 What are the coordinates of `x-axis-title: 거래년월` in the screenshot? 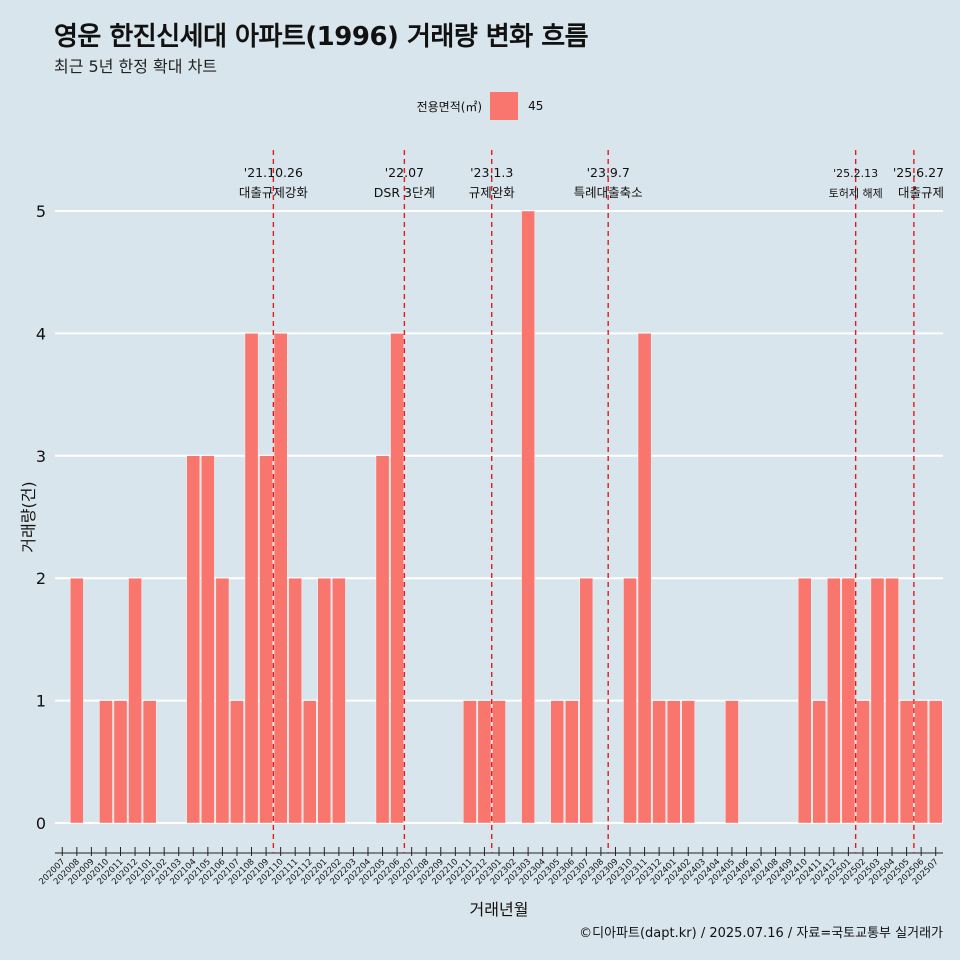 It's located at (499, 909).